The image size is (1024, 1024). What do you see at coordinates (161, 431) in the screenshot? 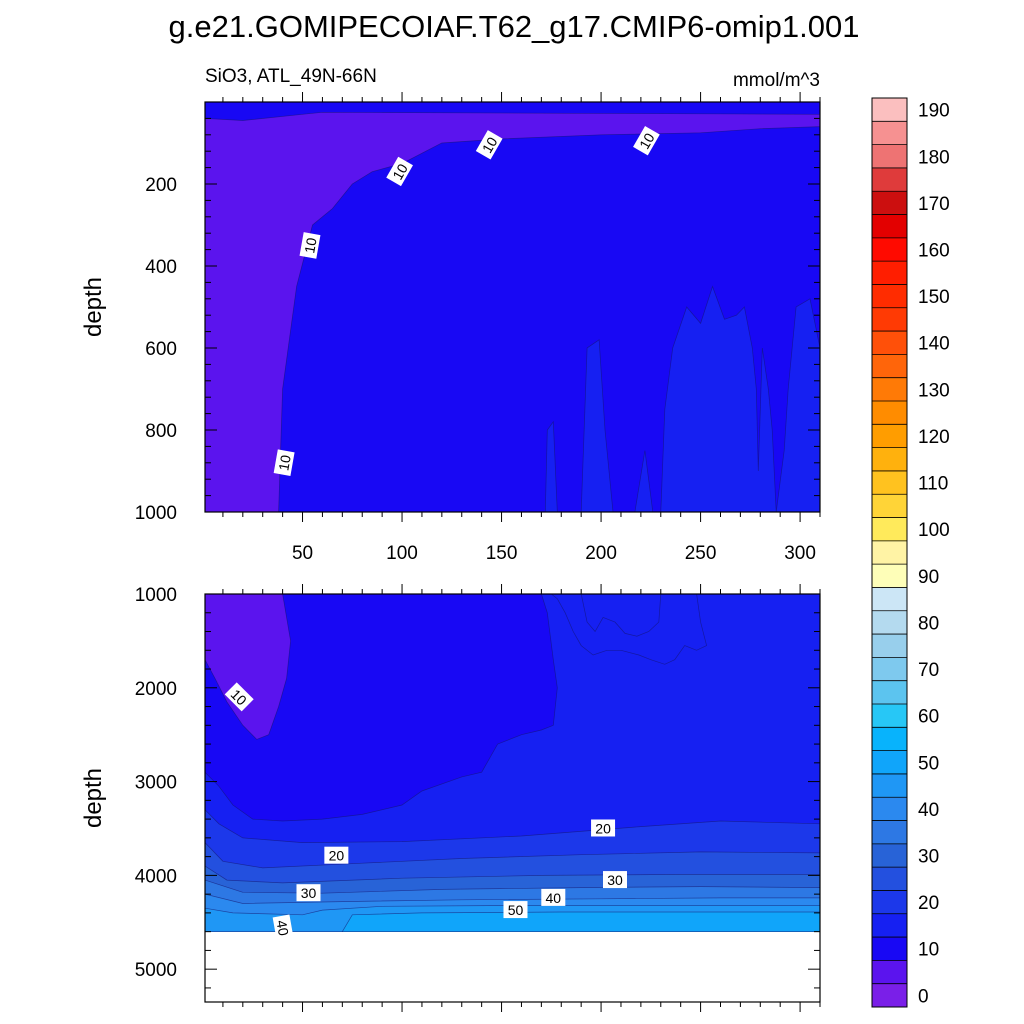
I see `y-tick-label: 800` at bounding box center [161, 431].